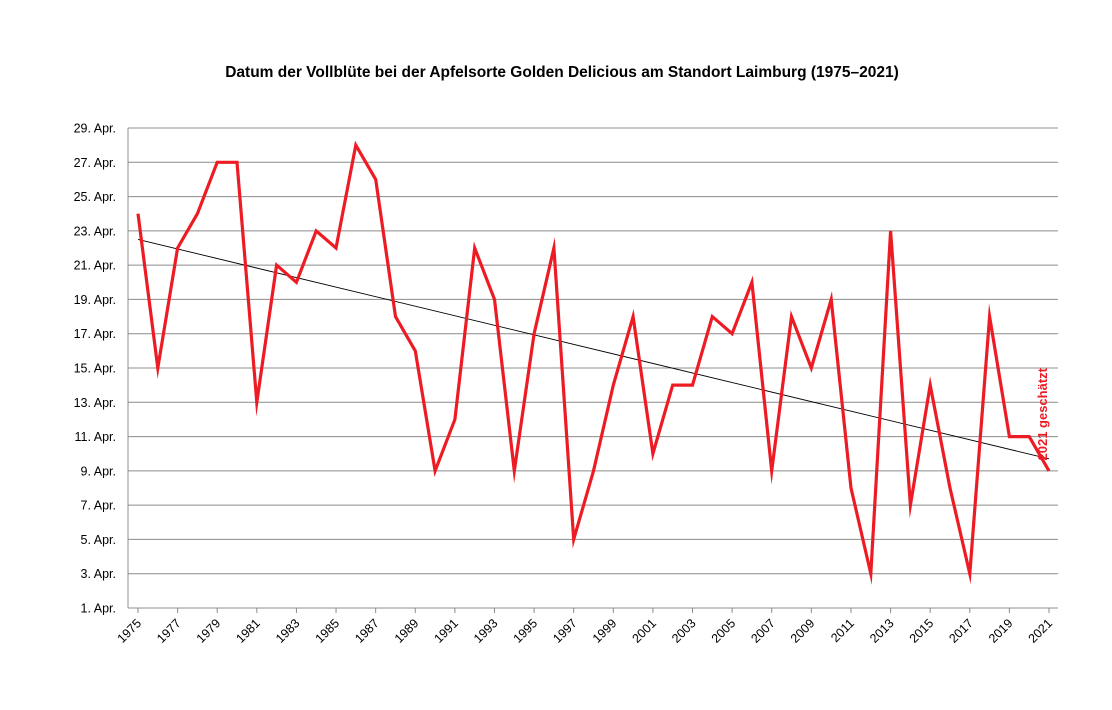 This screenshot has height=710, width=1112. Describe the element at coordinates (407, 631) in the screenshot. I see `x-tick-label: 1989` at that location.